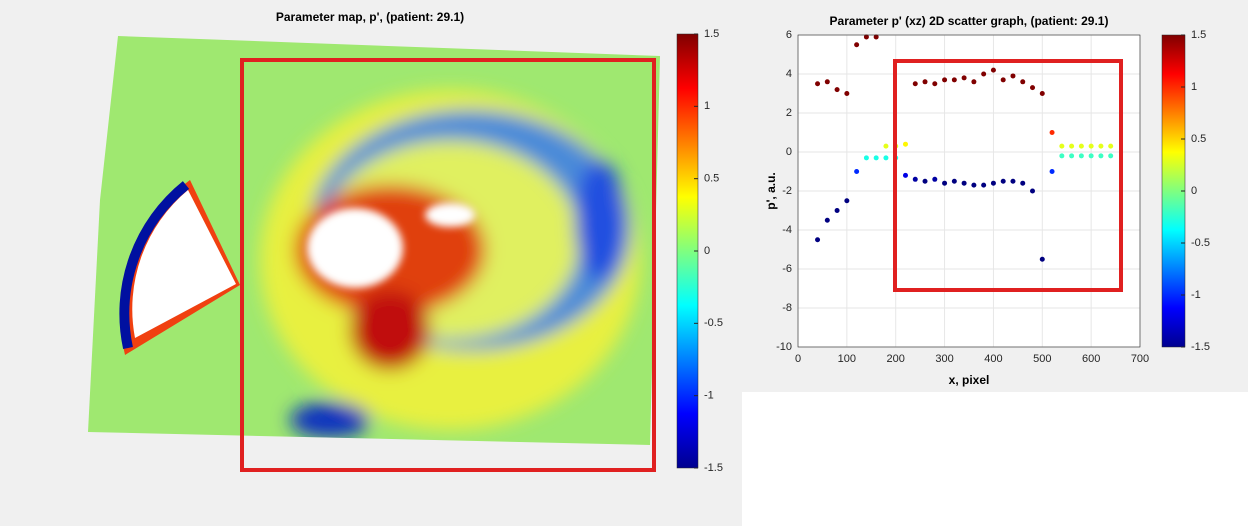  Describe the element at coordinates (1008, 175) in the screenshot. I see `highlight-box` at that location.